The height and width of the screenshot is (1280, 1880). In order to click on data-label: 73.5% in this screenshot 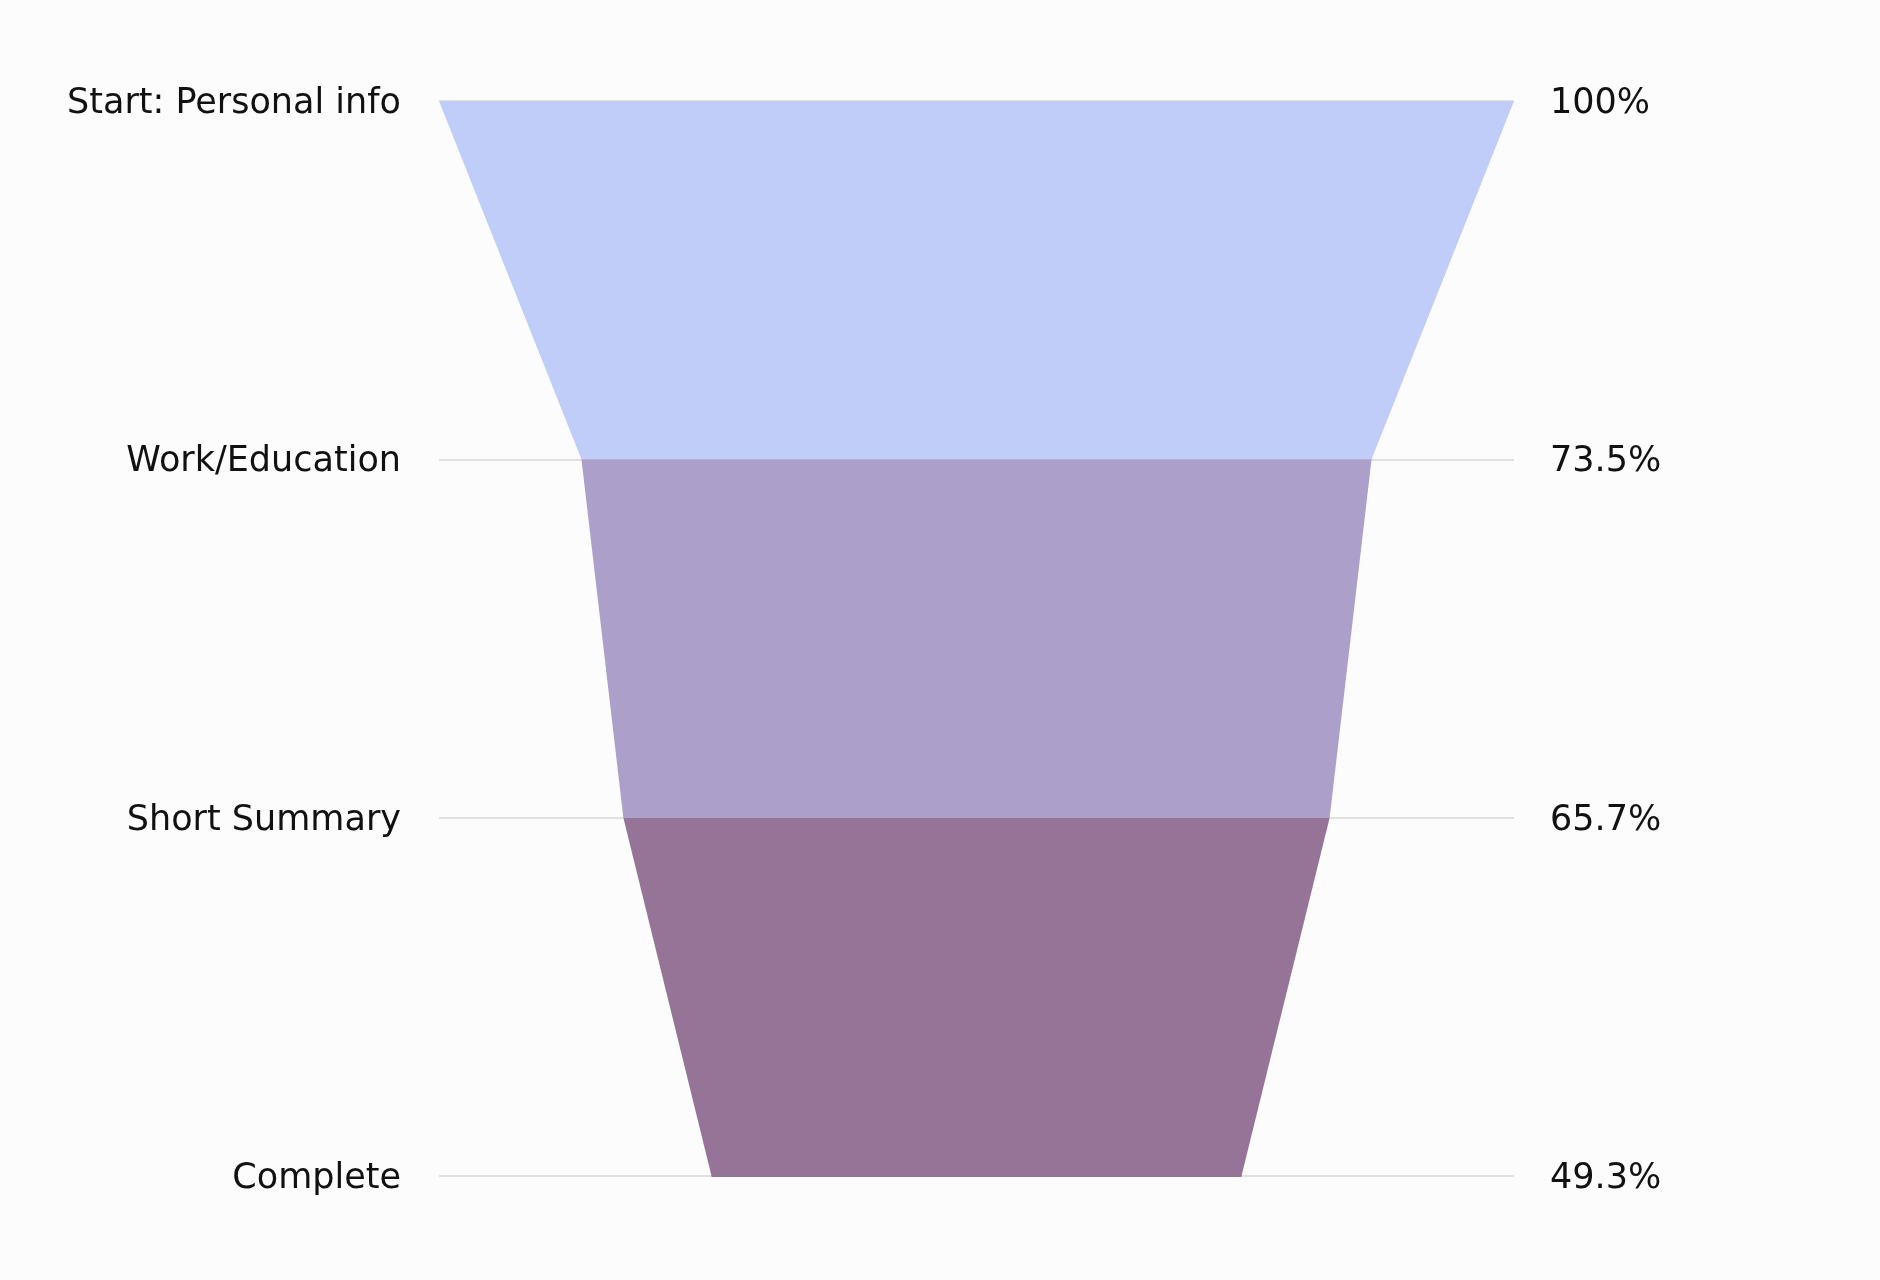, I will do `click(1606, 459)`.